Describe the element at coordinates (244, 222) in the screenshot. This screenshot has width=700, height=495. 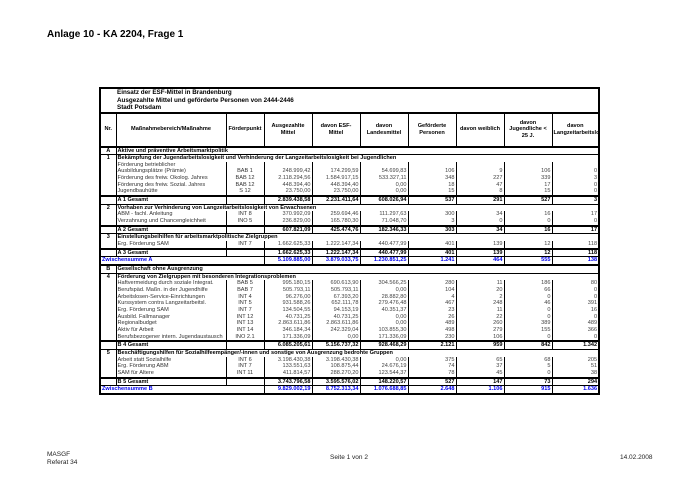
I see `funding-point: INO 5` at that location.